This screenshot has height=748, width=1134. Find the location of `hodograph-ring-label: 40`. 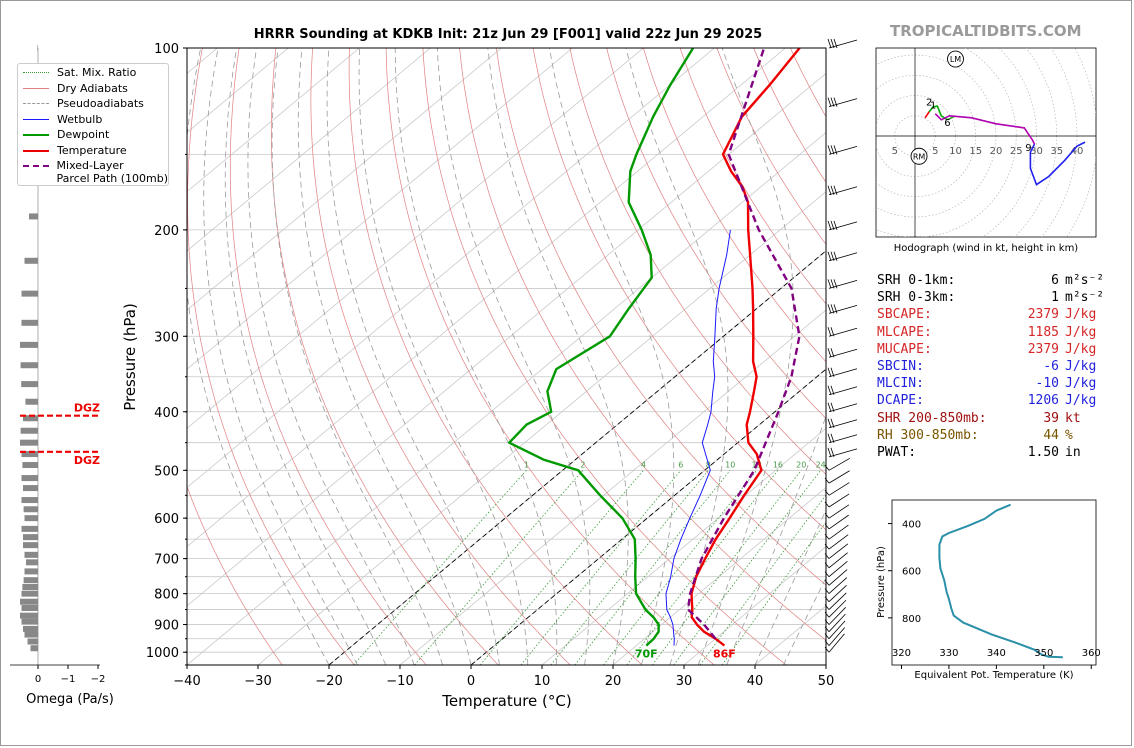

hodograph-ring-label: 40 is located at coordinates (1077, 151).